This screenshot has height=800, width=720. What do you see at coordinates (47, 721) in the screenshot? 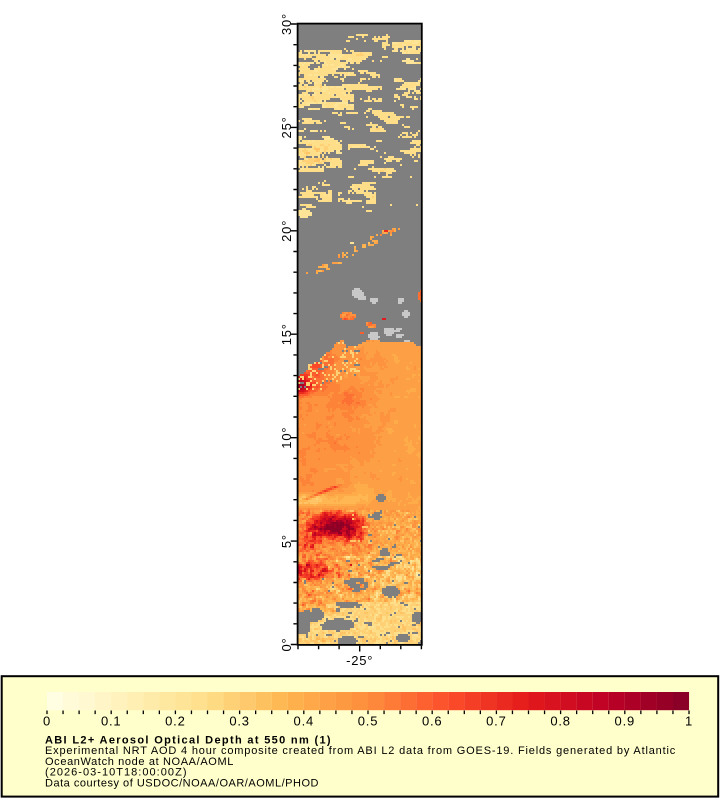
I see `svg-text: 0` at bounding box center [47, 721].